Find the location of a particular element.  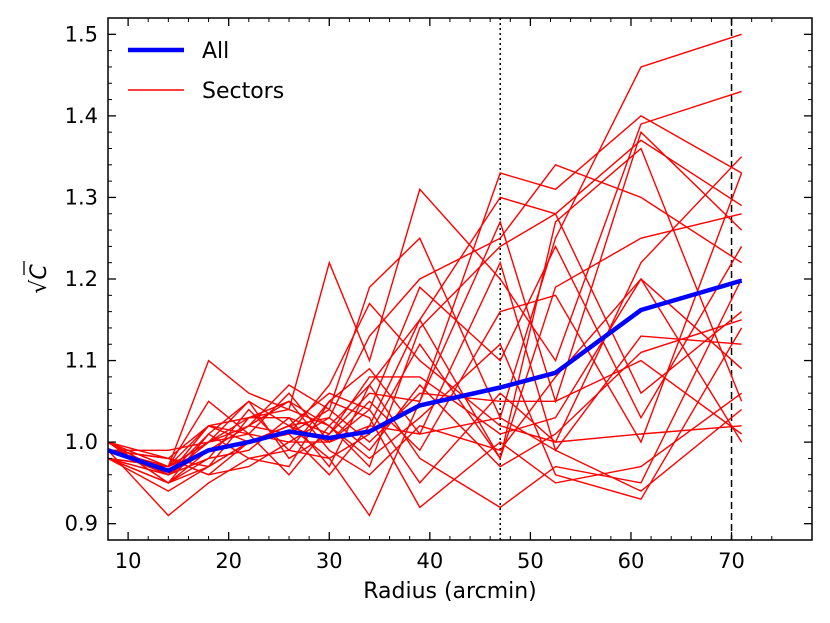

legend-label-all: All is located at coordinates (215, 51).